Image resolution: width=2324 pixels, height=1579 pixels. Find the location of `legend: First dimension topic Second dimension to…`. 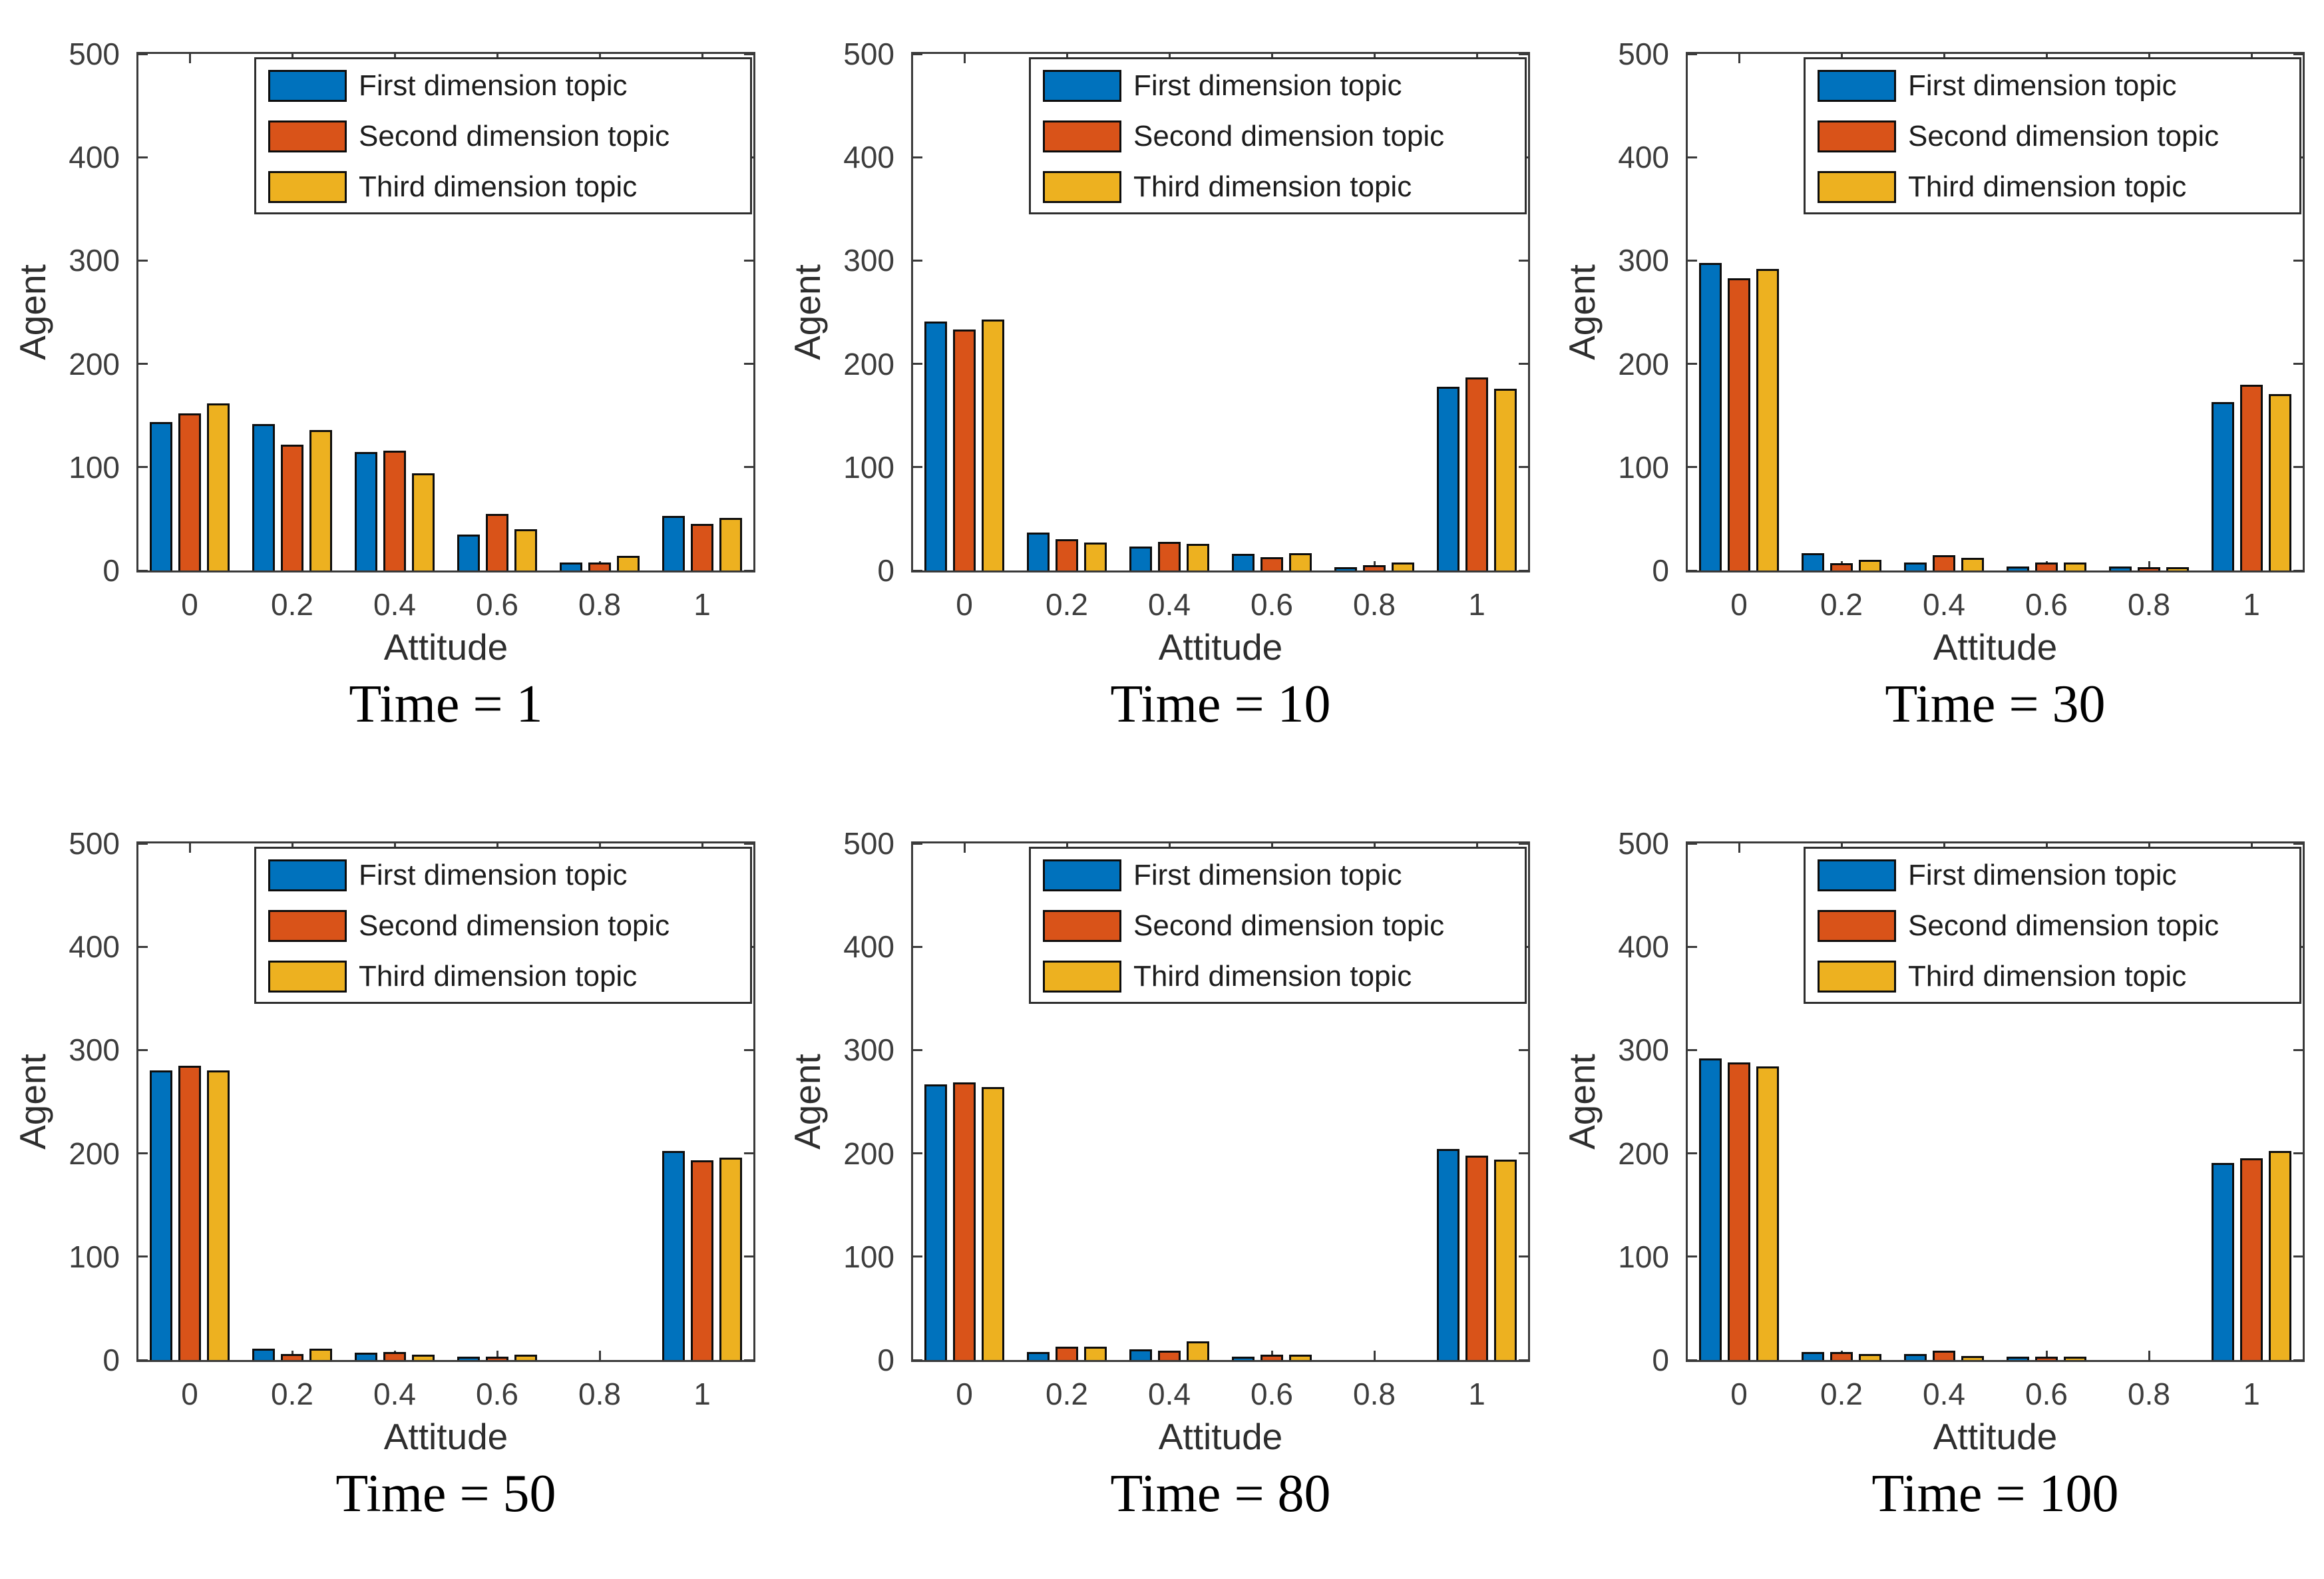

legend: First dimension topic Second dimension to… is located at coordinates (1278, 926).